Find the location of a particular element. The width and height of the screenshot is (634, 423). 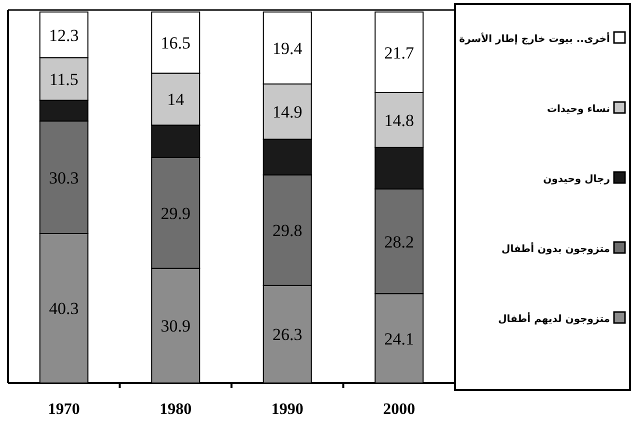

data-label: 29.8 is located at coordinates (287, 230).